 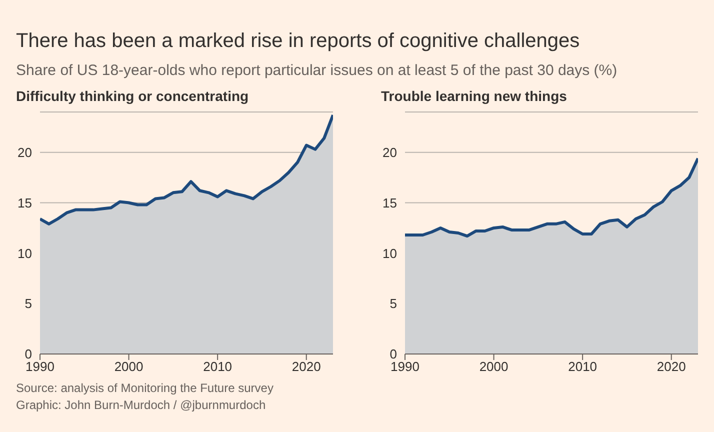 I want to click on text: Difficulty thinking or concentrating, so click(x=132, y=96).